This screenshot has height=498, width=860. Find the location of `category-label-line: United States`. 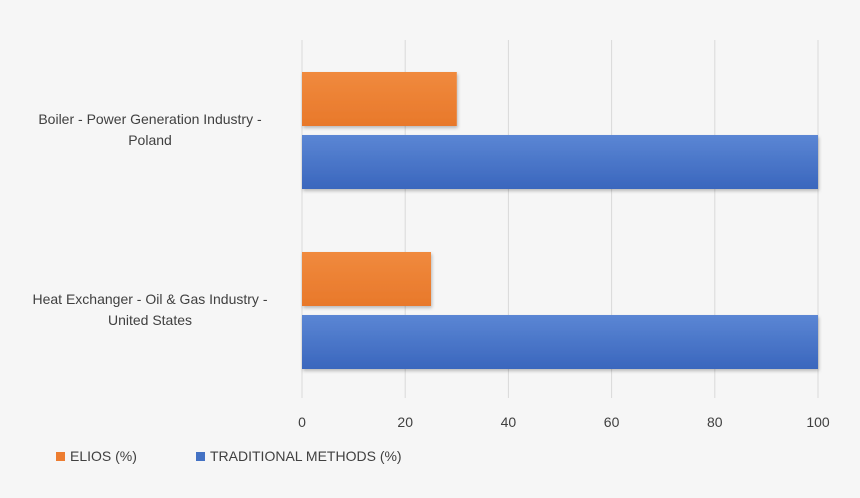

category-label-line: United States is located at coordinates (150, 320).